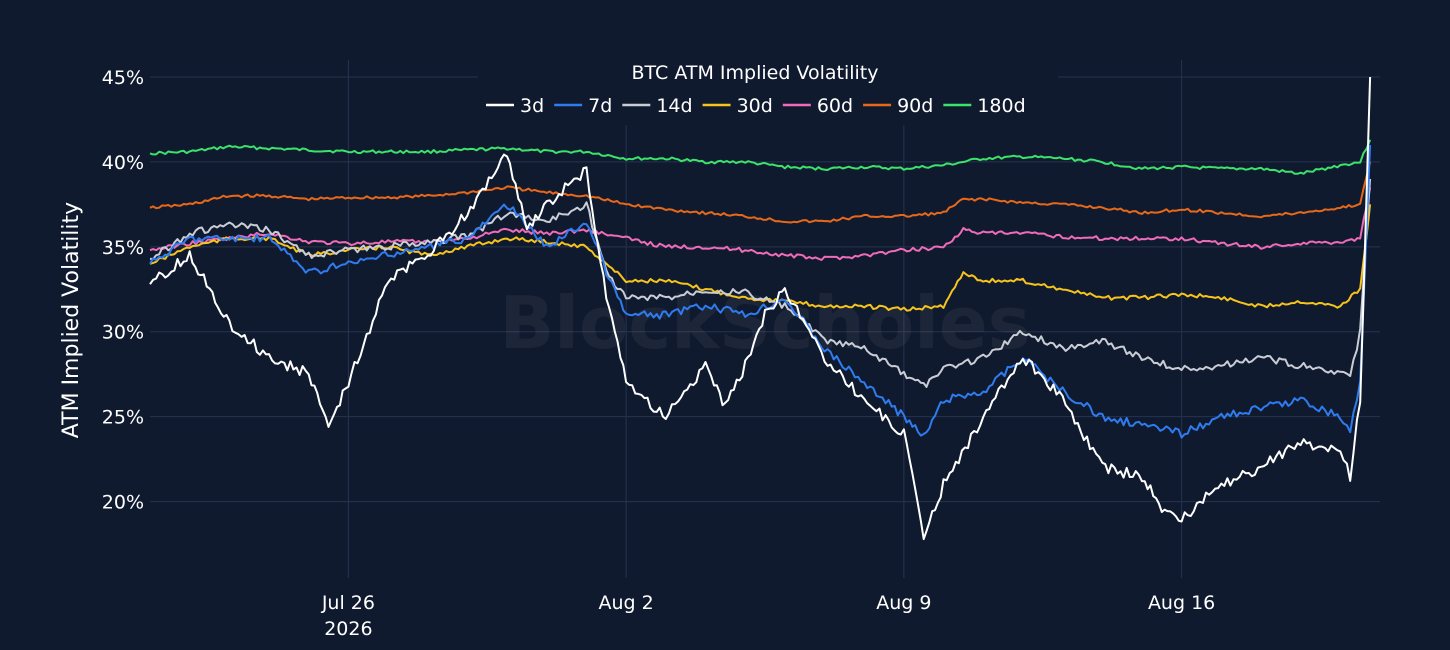 The width and height of the screenshot is (1450, 650). Describe the element at coordinates (123, 163) in the screenshot. I see `y-tick-label: 40%` at that location.